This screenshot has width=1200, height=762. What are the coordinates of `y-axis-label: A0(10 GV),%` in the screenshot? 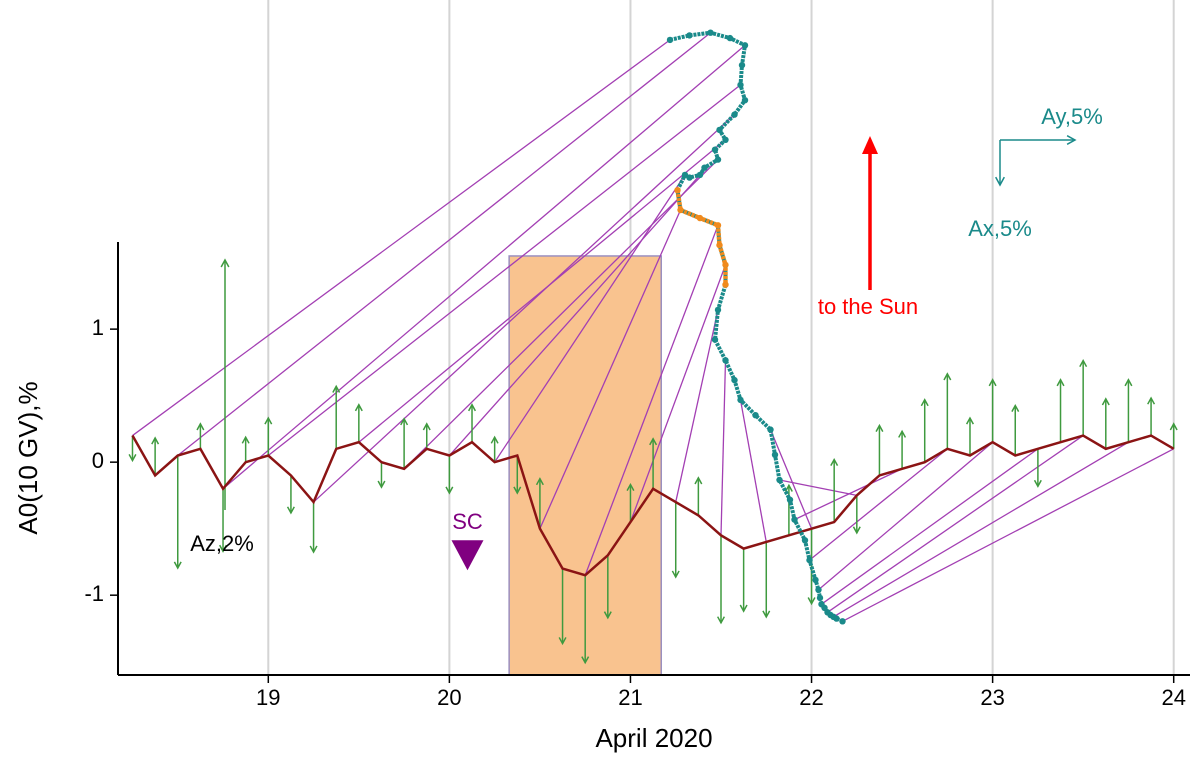 It's located at (28, 457).